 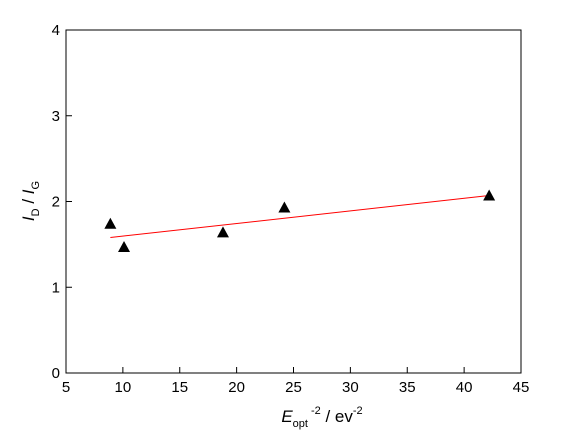 I want to click on points-layer, so click(x=300, y=220).